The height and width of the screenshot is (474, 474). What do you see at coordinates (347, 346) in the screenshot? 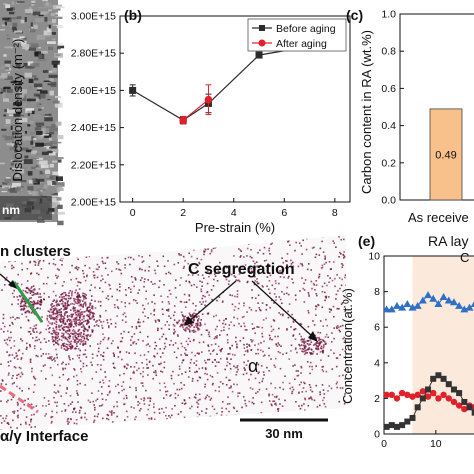
I see `y-axis-label: Concentration(at.%)` at bounding box center [347, 346].